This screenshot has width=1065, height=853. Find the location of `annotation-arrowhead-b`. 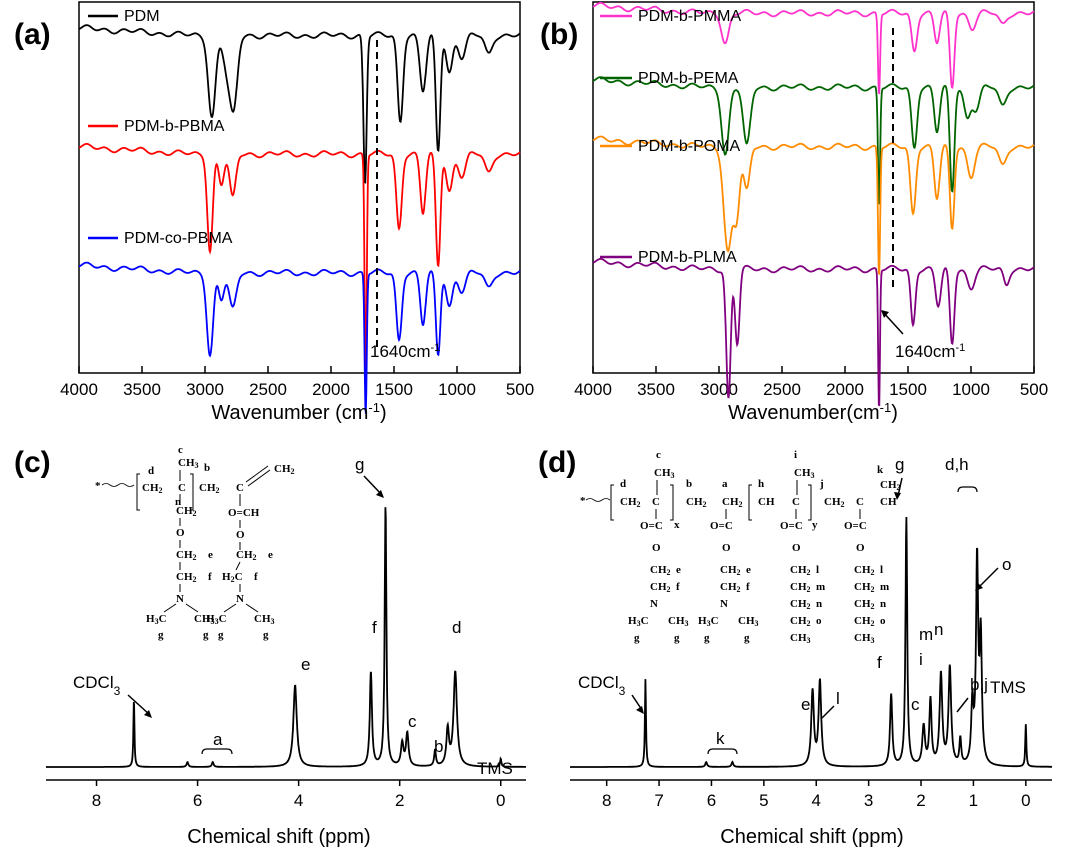

annotation-arrowhead-b is located at coordinates (885, 314).